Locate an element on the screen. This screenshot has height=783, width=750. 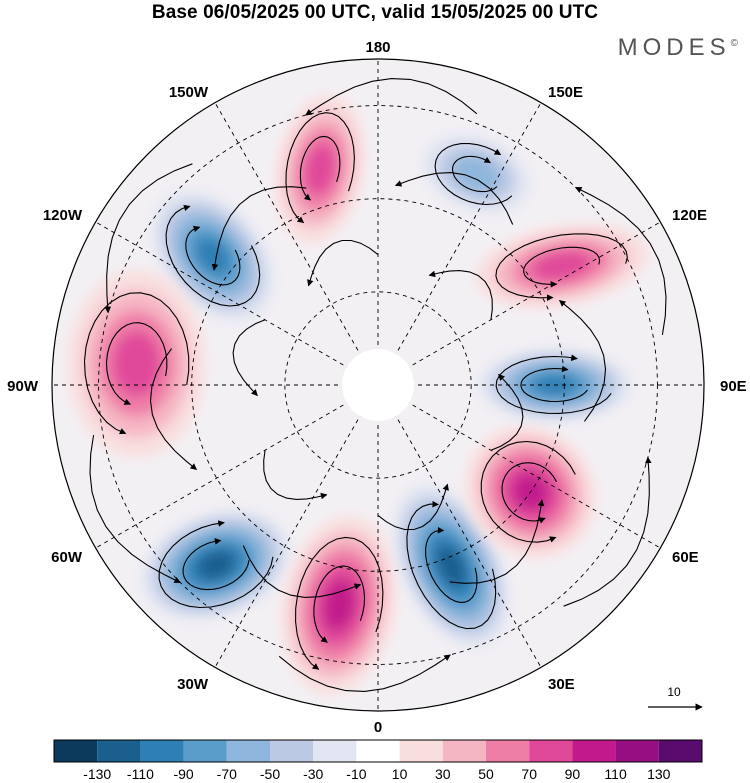
colorbar-tick-label: 90 is located at coordinates (573, 774).